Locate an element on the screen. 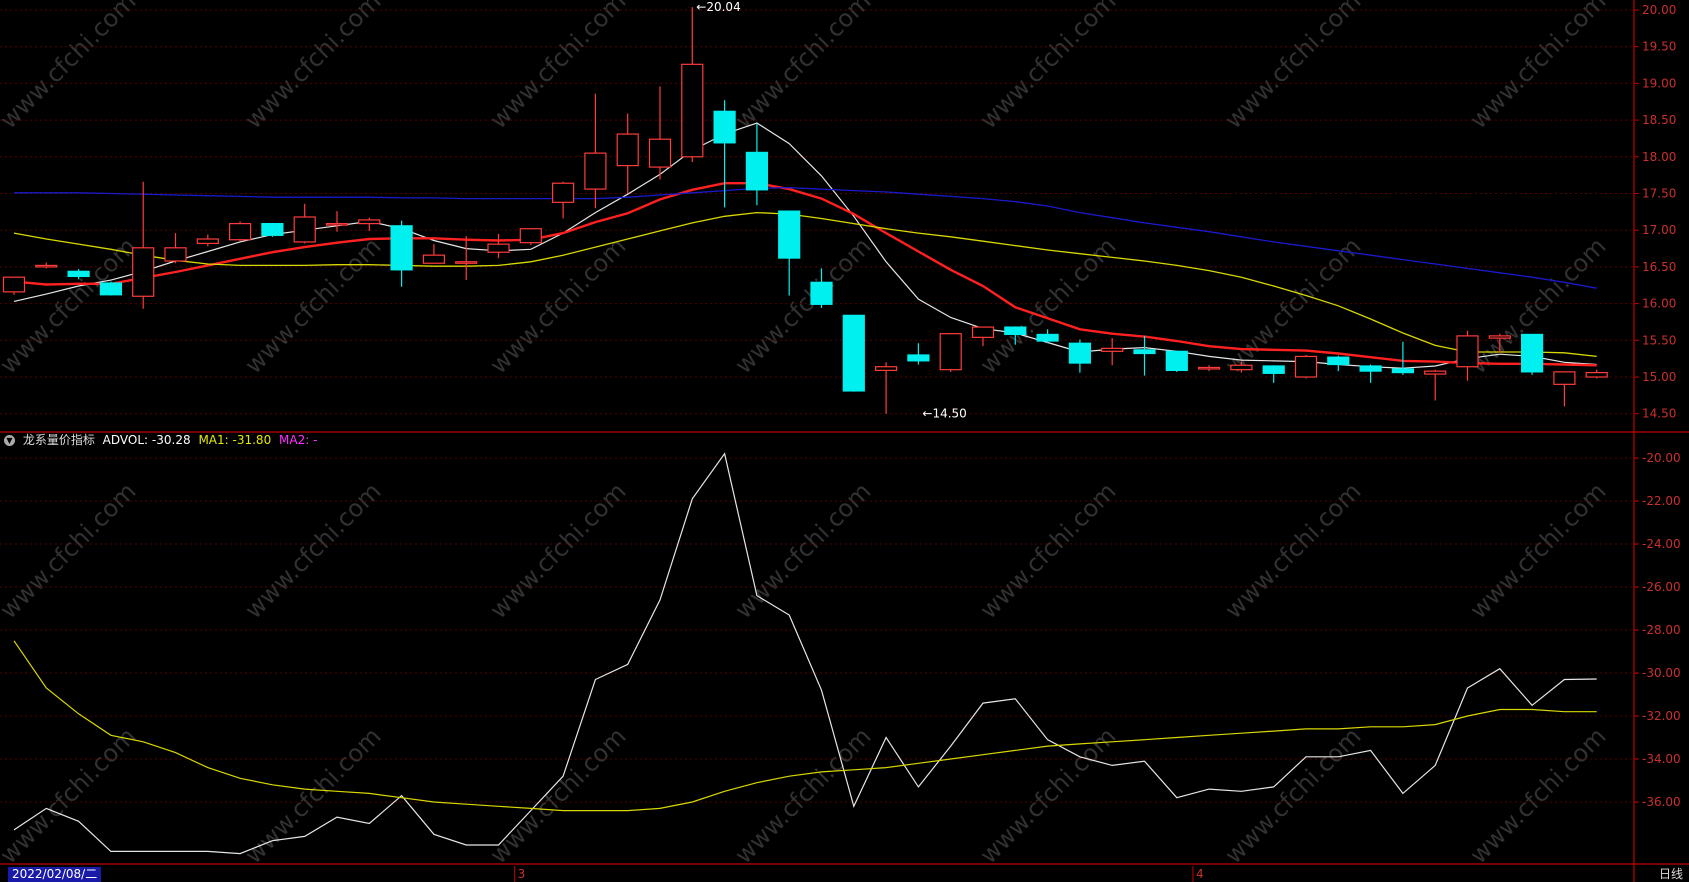 The image size is (1689, 882). indicator-name: 龙系量价指标 is located at coordinates (58, 440).